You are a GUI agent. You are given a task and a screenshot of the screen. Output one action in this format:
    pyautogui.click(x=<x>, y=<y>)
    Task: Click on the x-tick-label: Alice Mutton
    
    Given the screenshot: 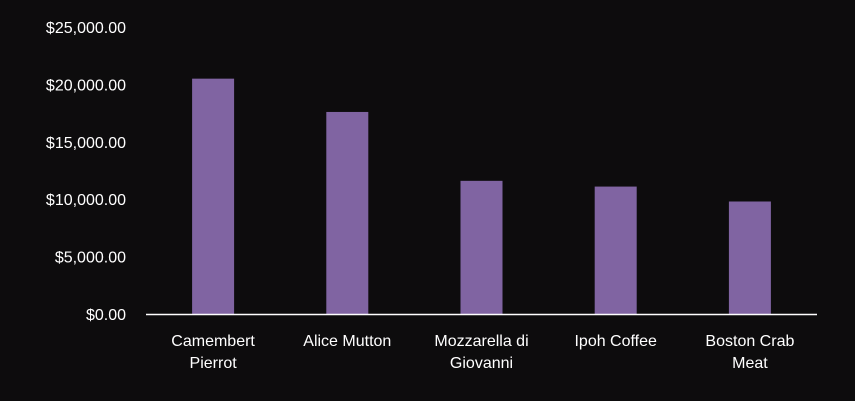 What is the action you would take?
    pyautogui.click(x=347, y=341)
    